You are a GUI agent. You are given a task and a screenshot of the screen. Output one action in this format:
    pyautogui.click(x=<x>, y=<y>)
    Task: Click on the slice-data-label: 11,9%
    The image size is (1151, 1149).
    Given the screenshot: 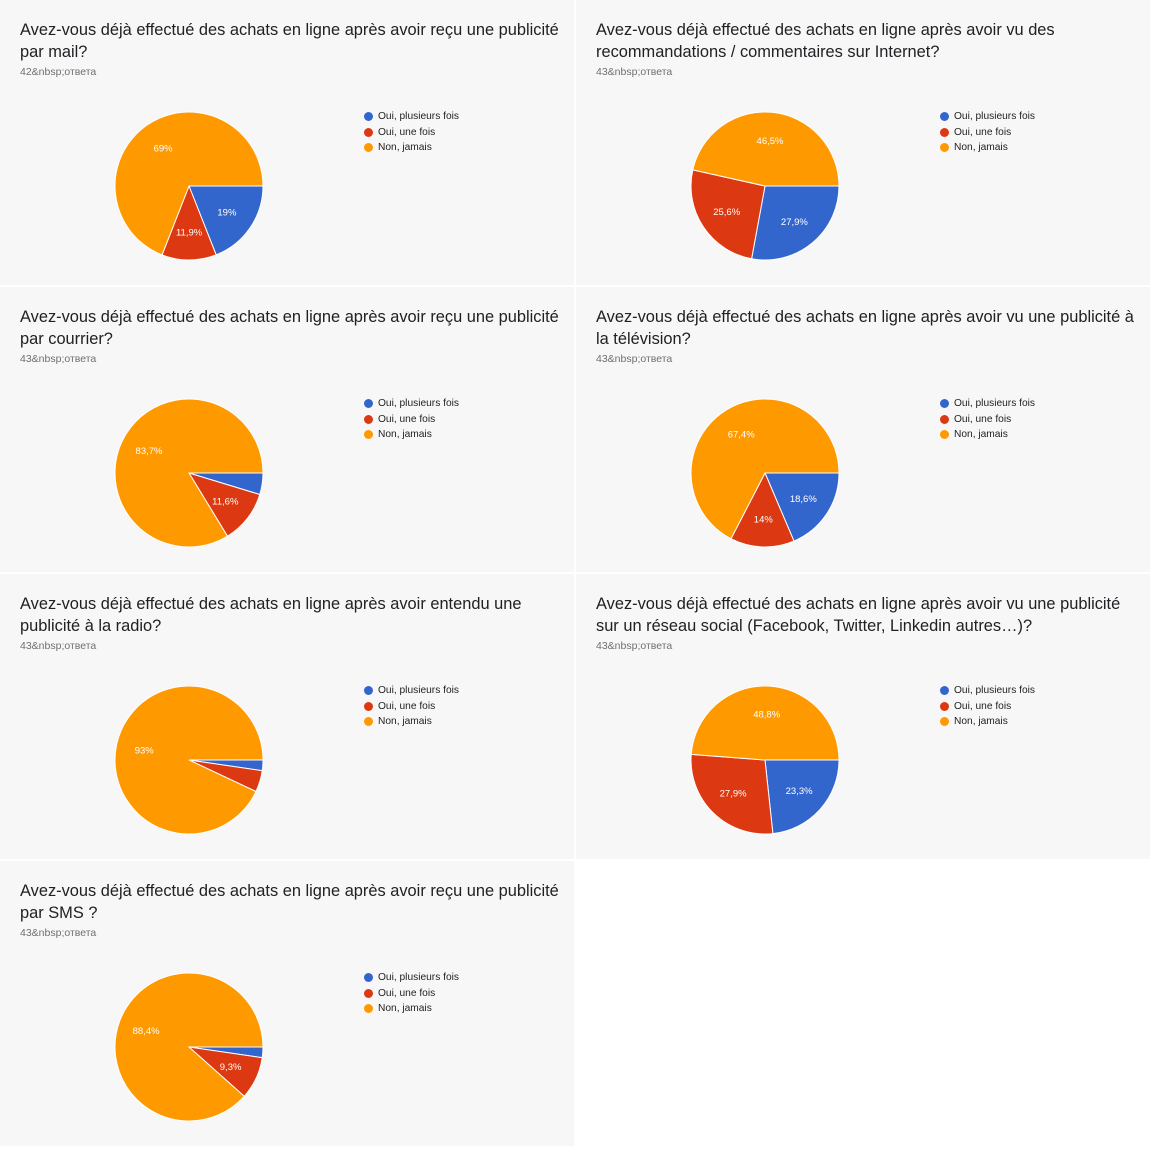 What is the action you would take?
    pyautogui.click(x=189, y=232)
    